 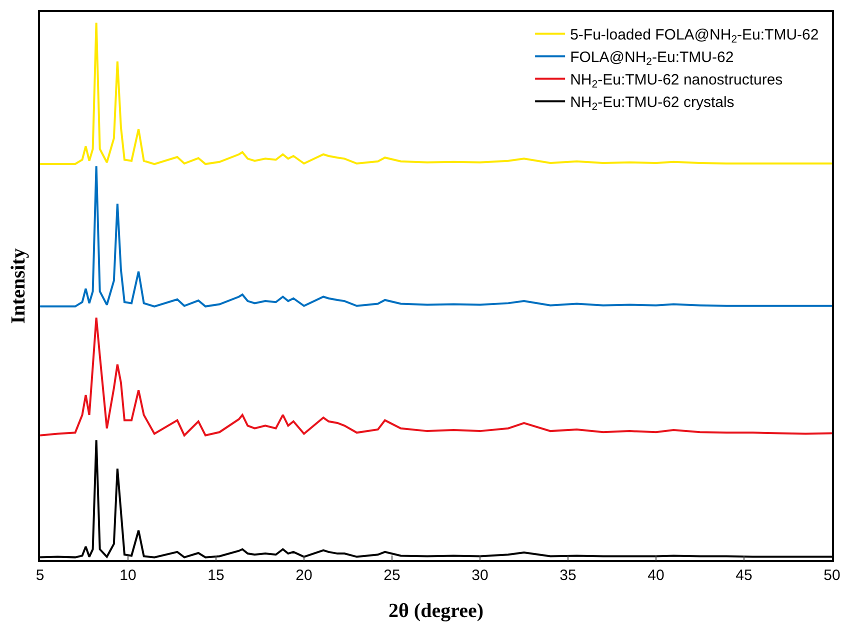 What do you see at coordinates (392, 575) in the screenshot?
I see `x-tick-label: 25` at bounding box center [392, 575].